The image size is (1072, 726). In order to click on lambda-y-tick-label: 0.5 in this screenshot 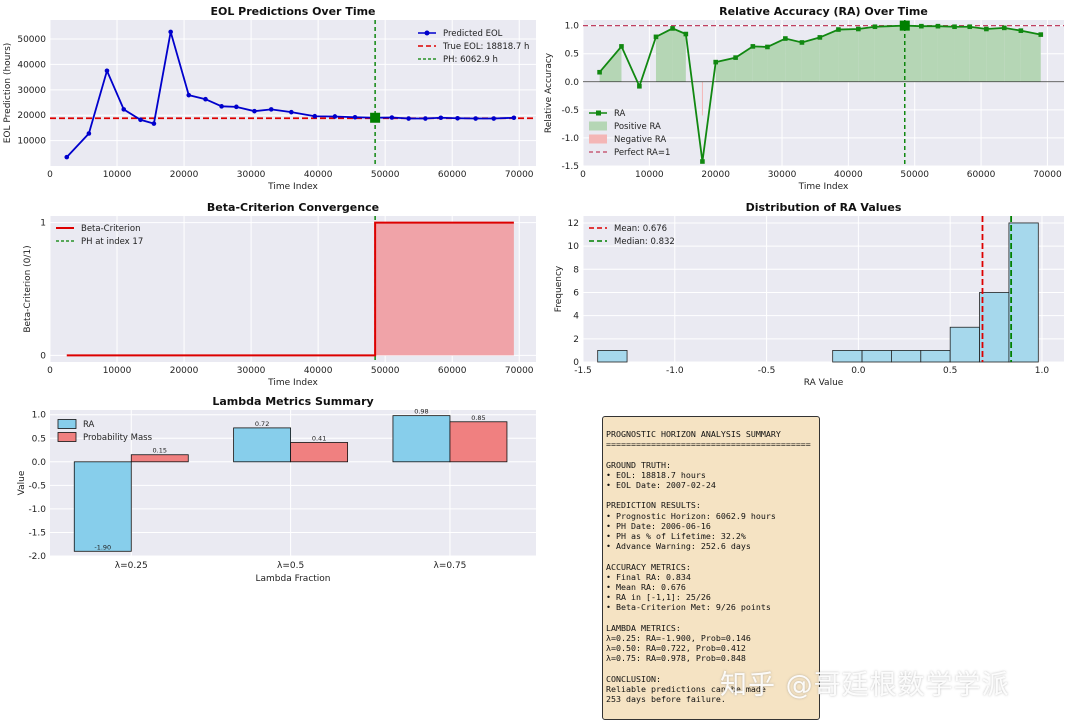, I will do `click(39, 439)`.